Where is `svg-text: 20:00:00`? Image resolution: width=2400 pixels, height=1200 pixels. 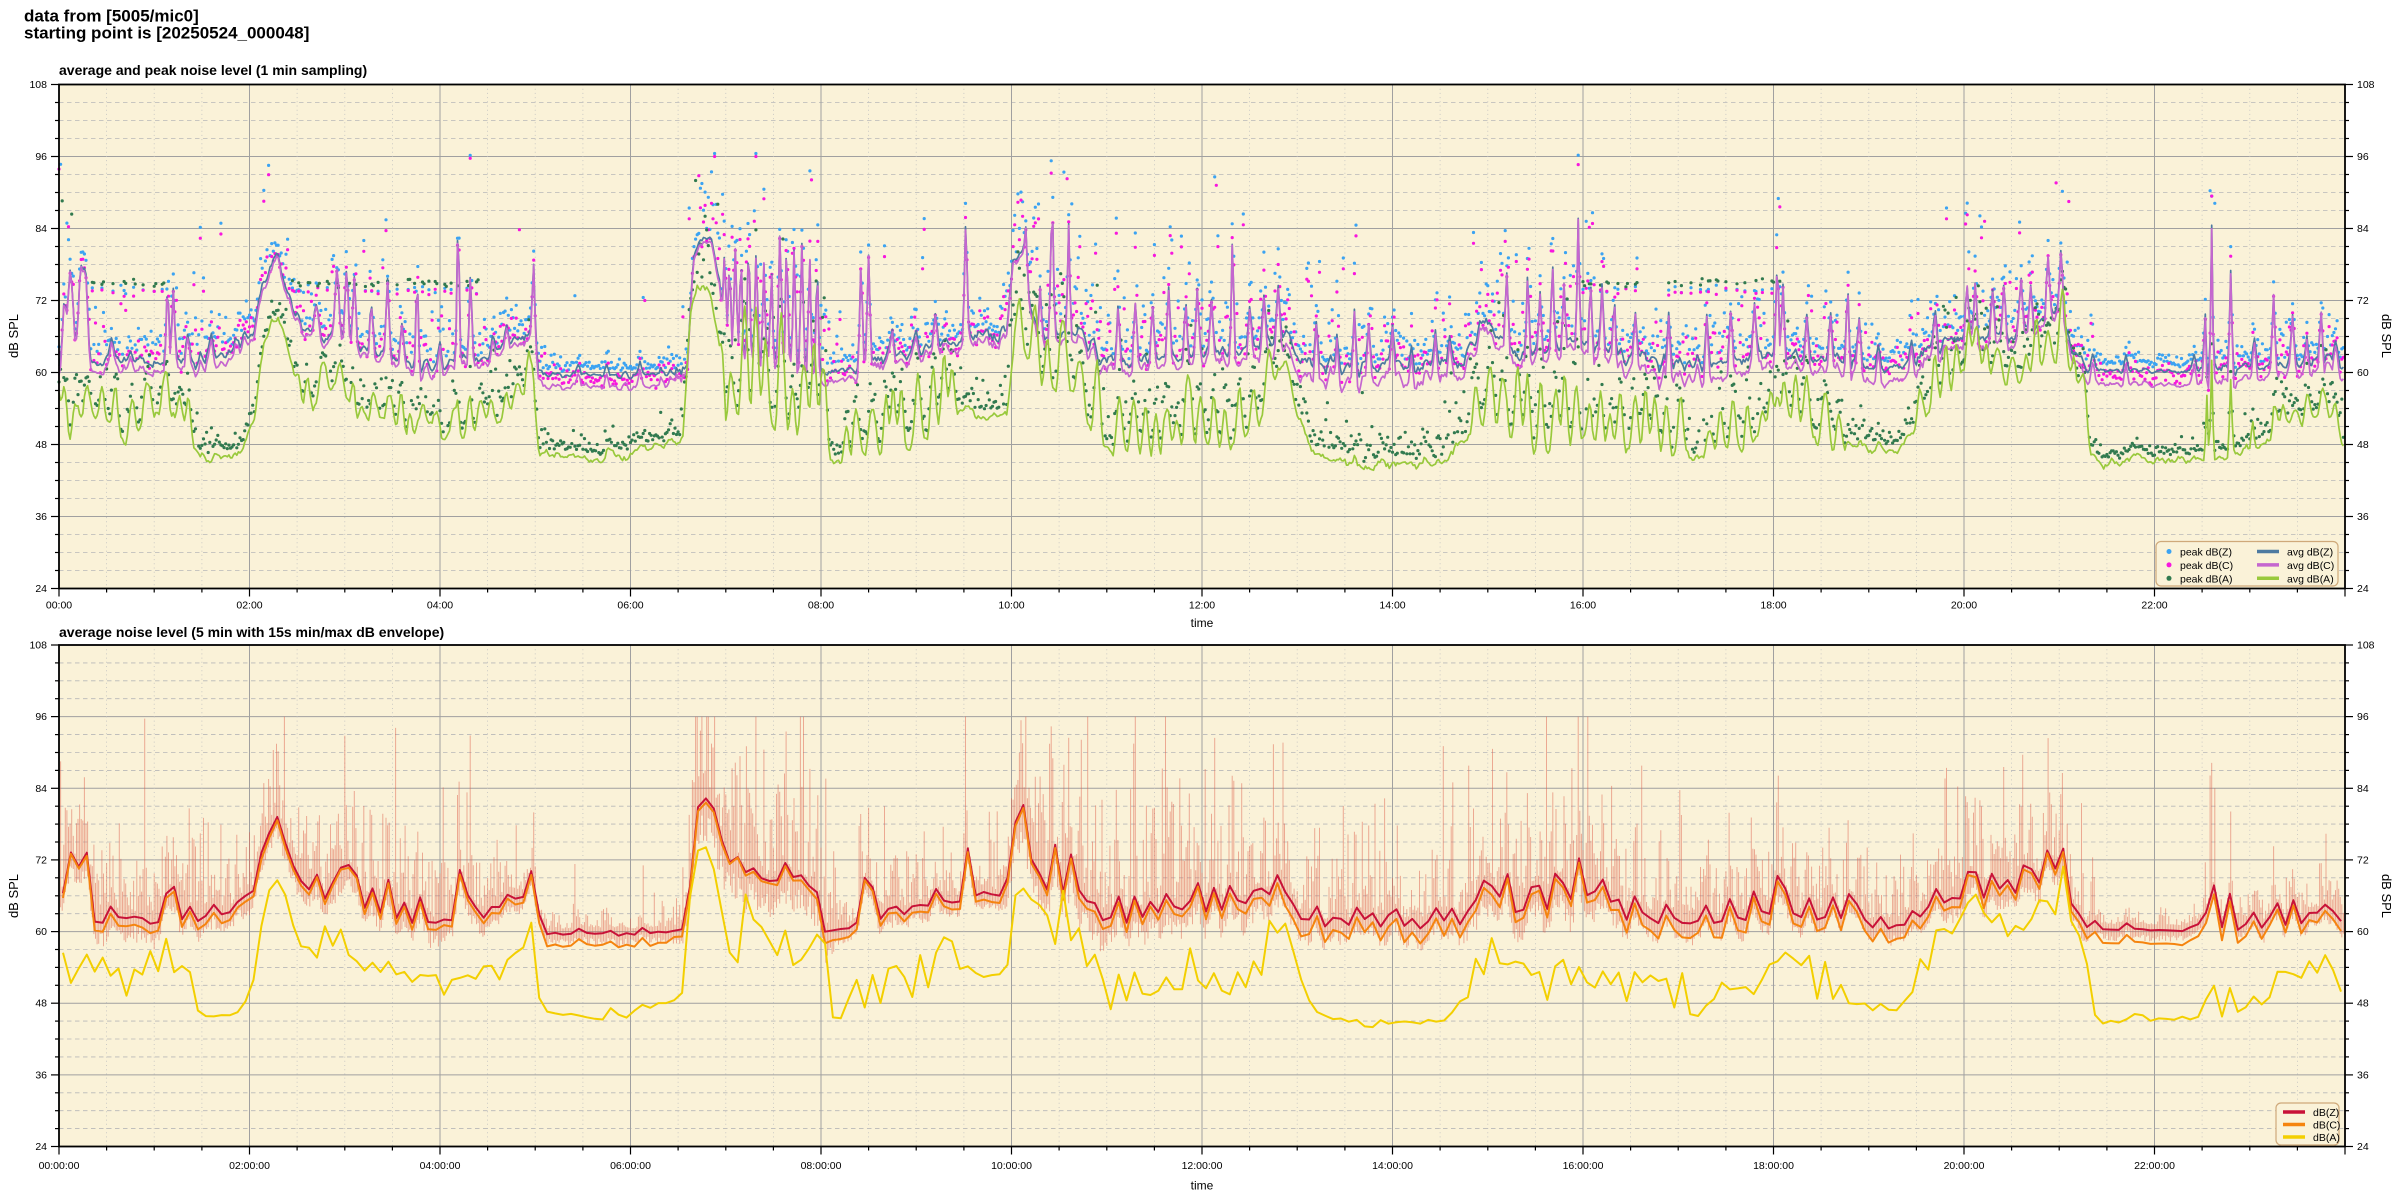
svg-text: 20:00:00 is located at coordinates (1964, 1166).